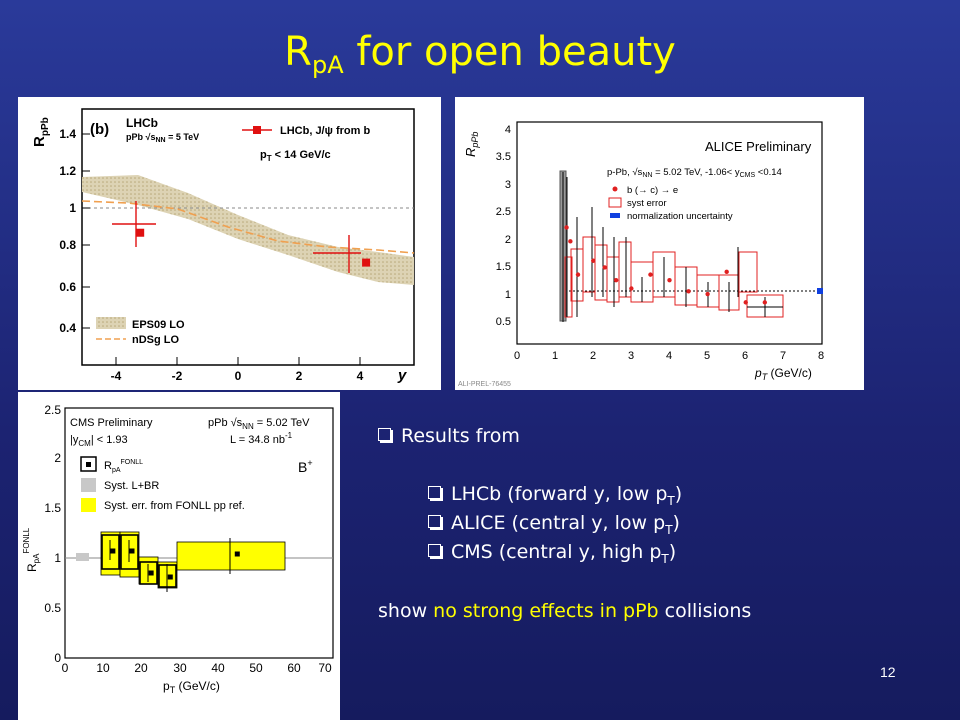 The image size is (960, 720). I want to click on cms-ytick: 2.5, so click(52, 410).